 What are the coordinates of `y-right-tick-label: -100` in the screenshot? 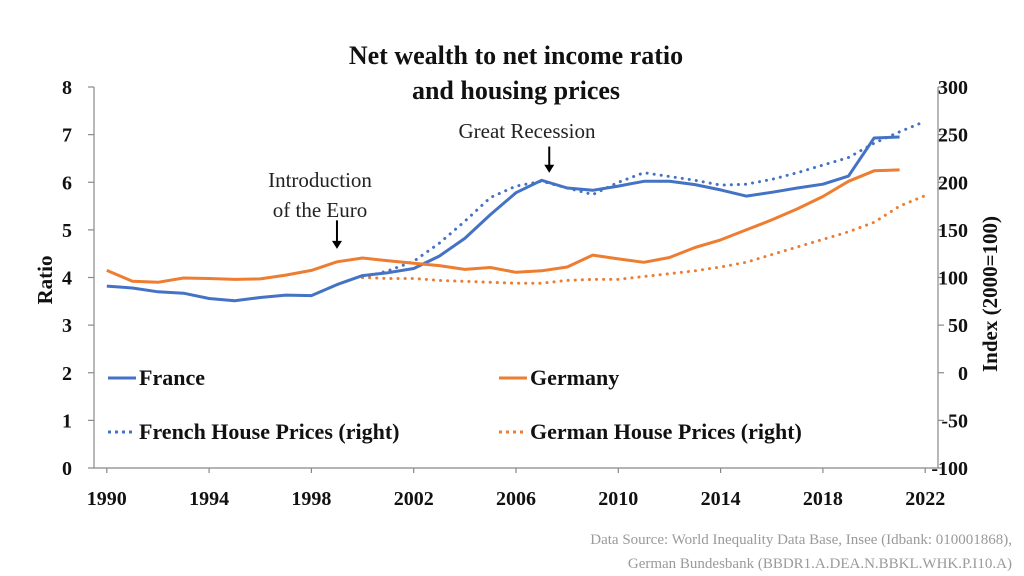 It's located at (949, 469).